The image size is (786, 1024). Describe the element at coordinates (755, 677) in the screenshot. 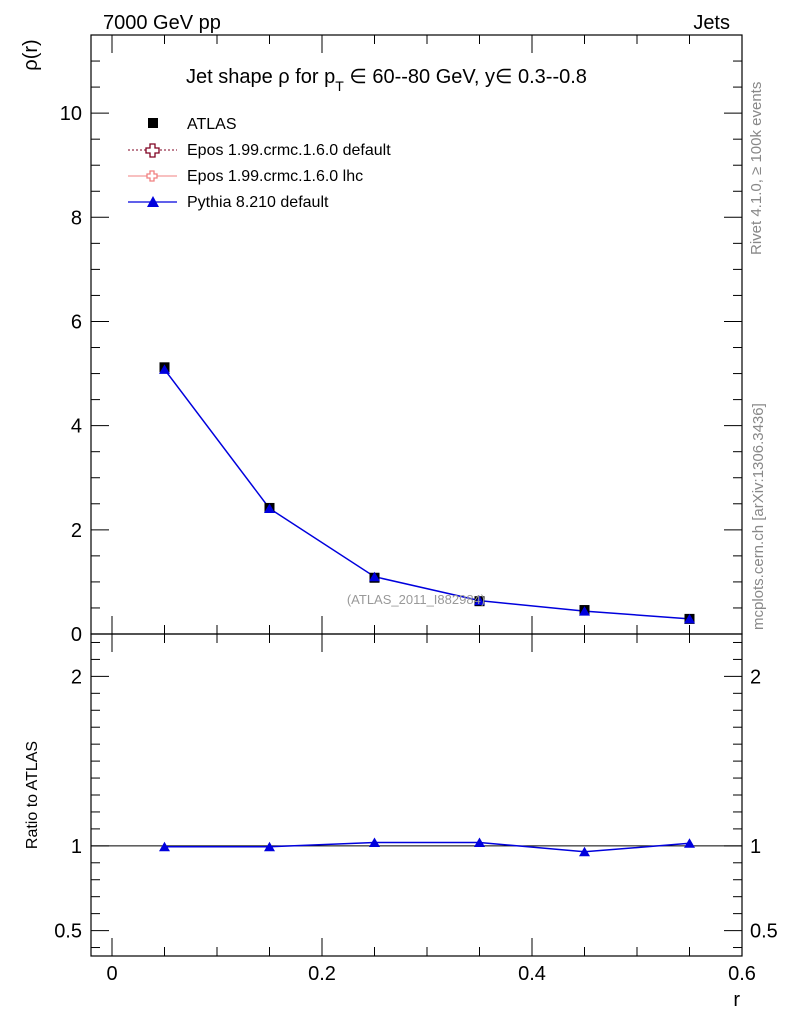

I see `ratio-y-tick-label-right: 2` at that location.